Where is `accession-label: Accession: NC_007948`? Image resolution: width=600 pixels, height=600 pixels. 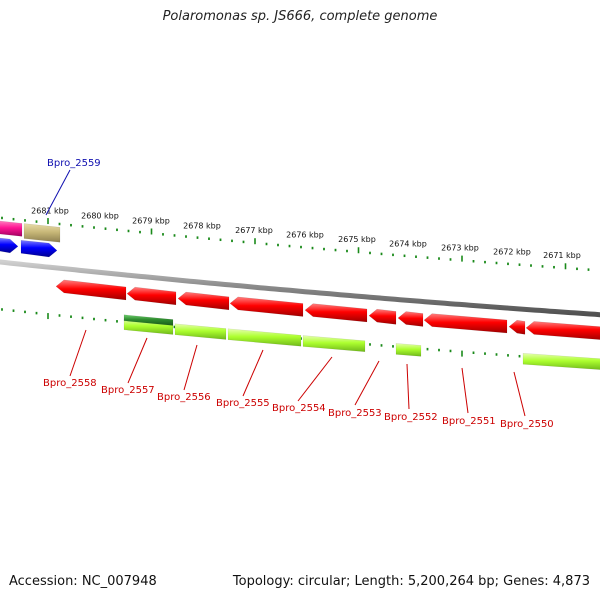 accession-label: Accession: NC_007948 is located at coordinates (83, 581).